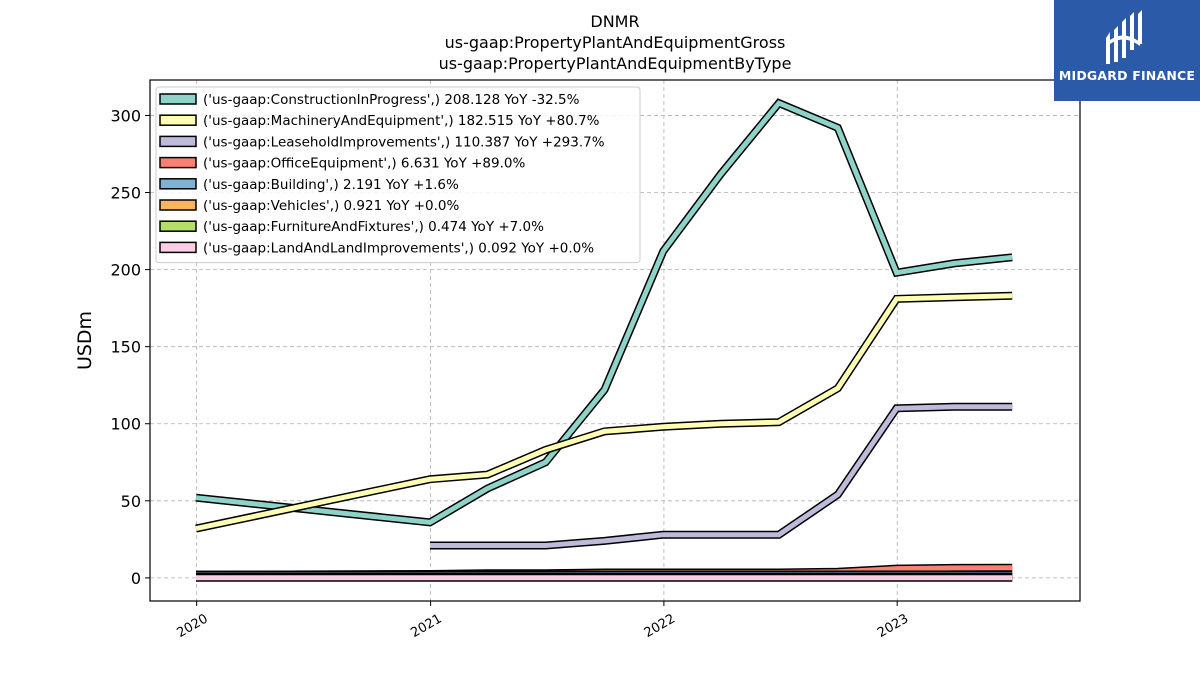  What do you see at coordinates (1127, 75) in the screenshot?
I see `logo-text: MIDGARD FINANCE` at bounding box center [1127, 75].